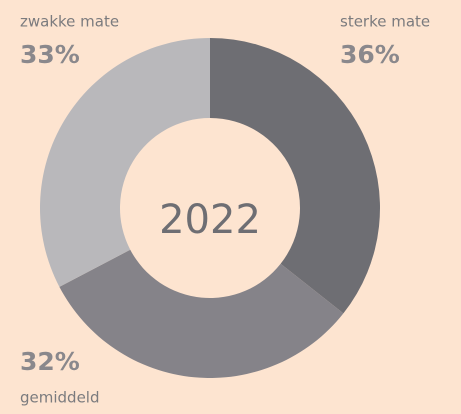  What do you see at coordinates (385, 22) in the screenshot?
I see `slice-name: sterke mate` at bounding box center [385, 22].